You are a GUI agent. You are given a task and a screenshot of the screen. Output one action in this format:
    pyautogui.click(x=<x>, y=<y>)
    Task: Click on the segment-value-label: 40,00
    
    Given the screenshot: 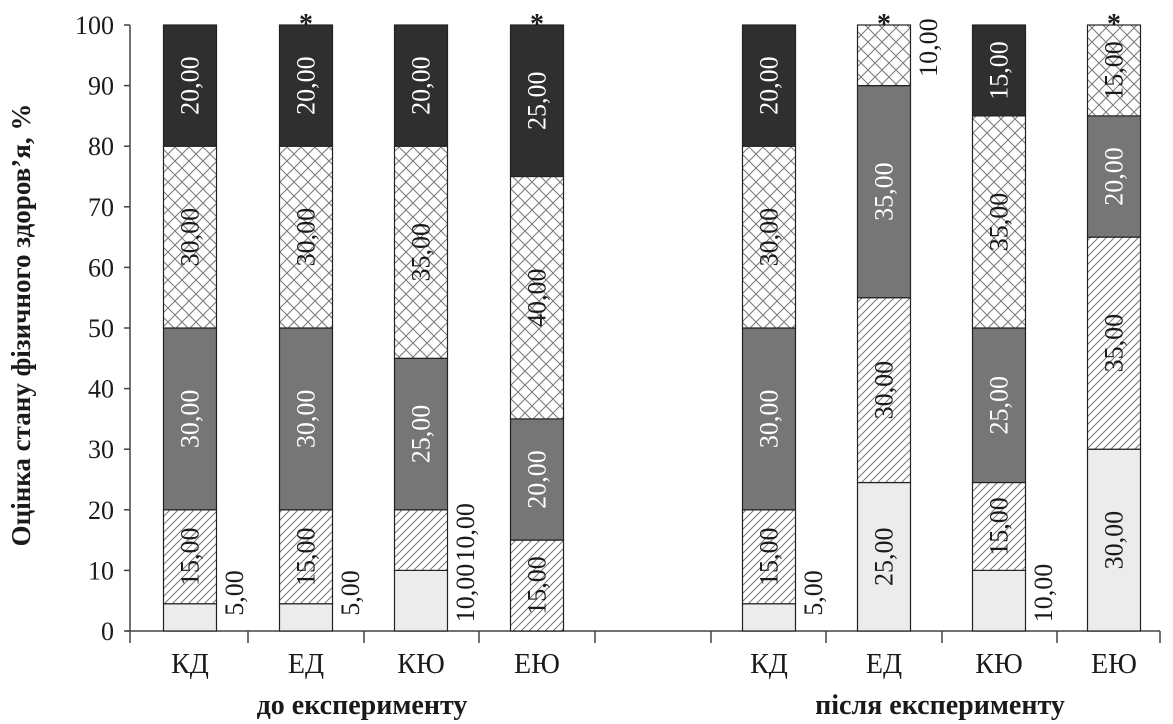 What is the action you would take?
    pyautogui.click(x=537, y=297)
    